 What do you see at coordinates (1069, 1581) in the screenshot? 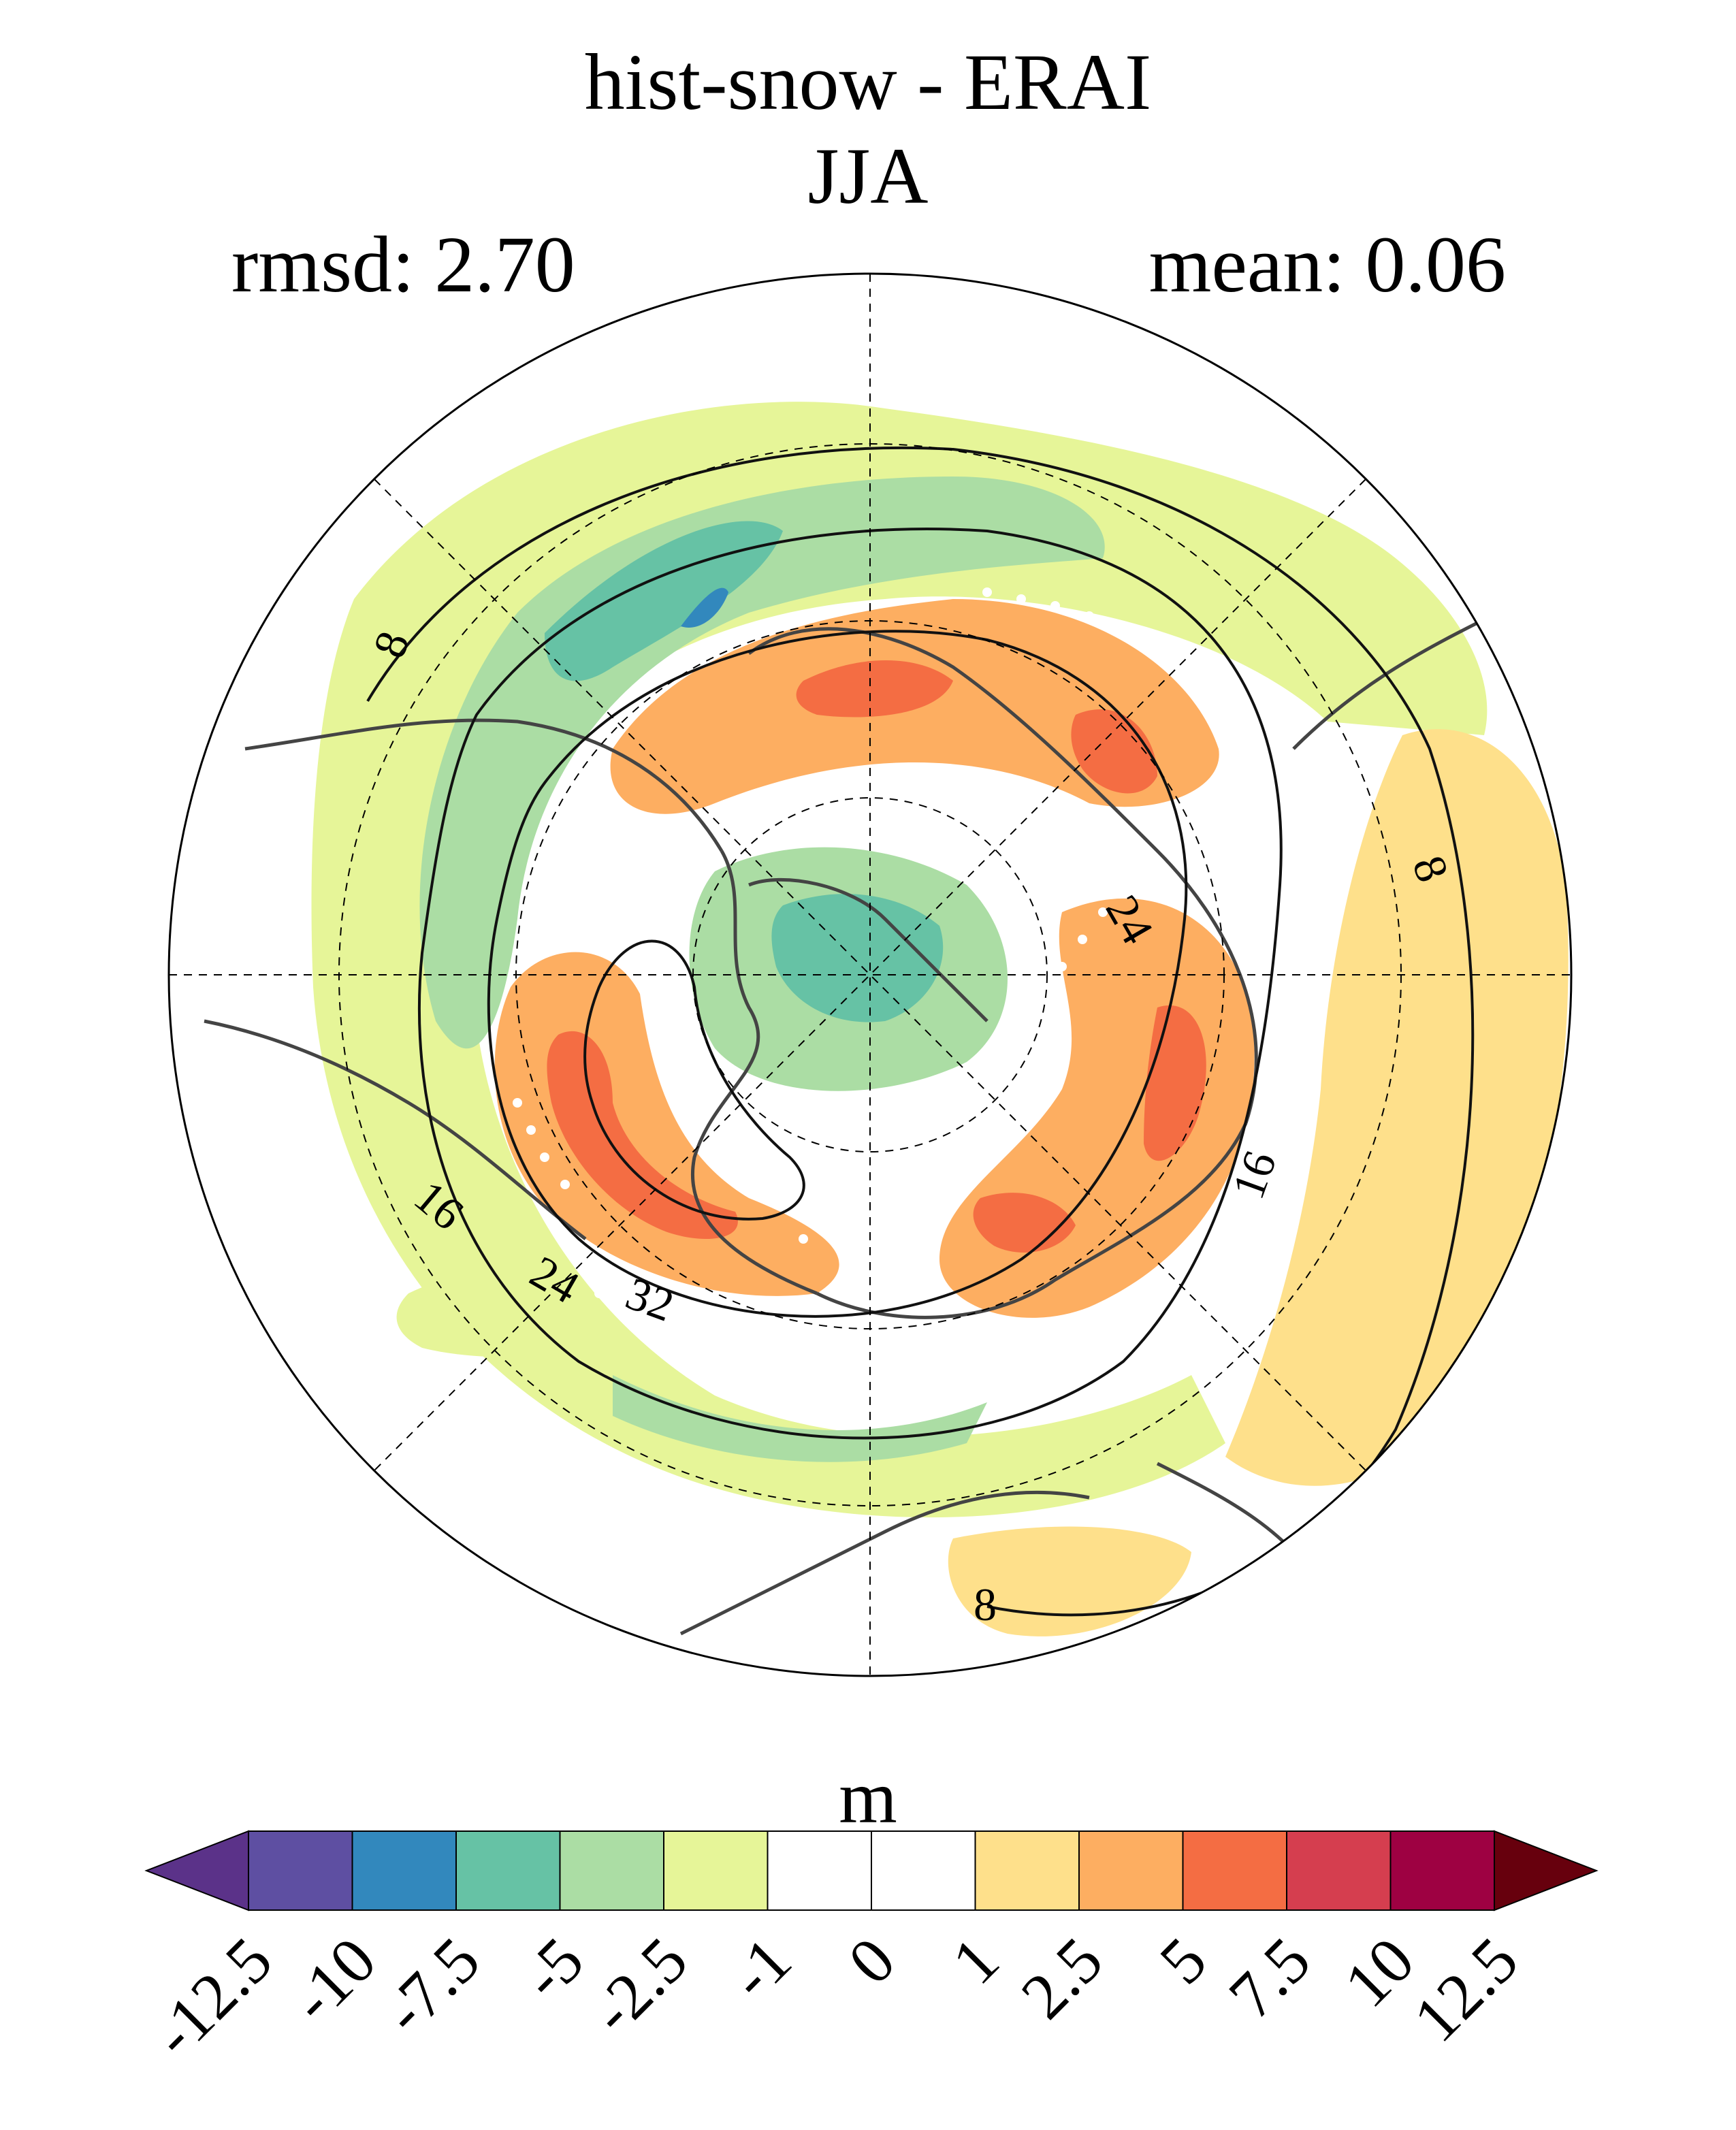
I see `field-yellow-bottom` at bounding box center [1069, 1581].